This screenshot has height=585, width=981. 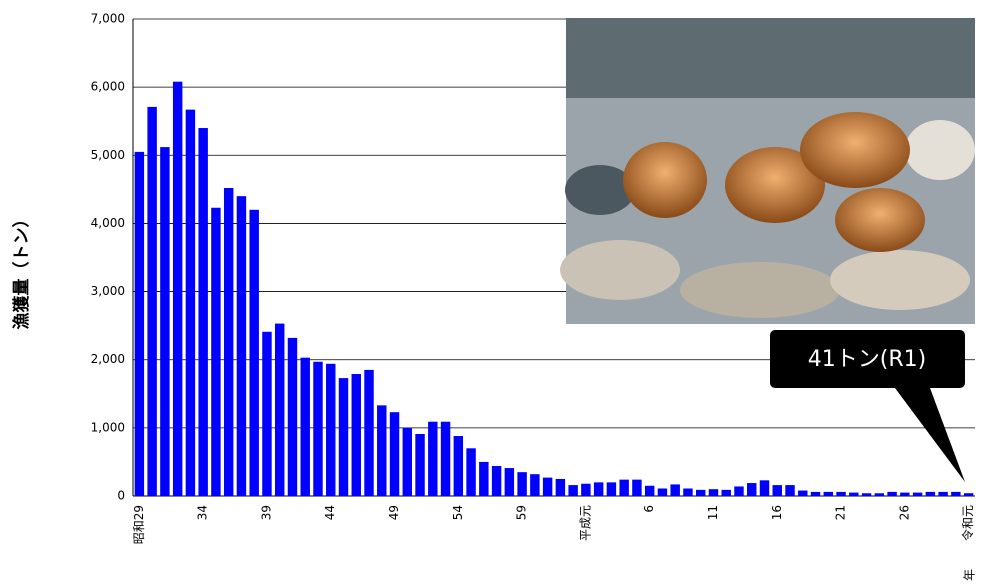 I want to click on y-tick-label: 5,000, so click(x=108, y=155).